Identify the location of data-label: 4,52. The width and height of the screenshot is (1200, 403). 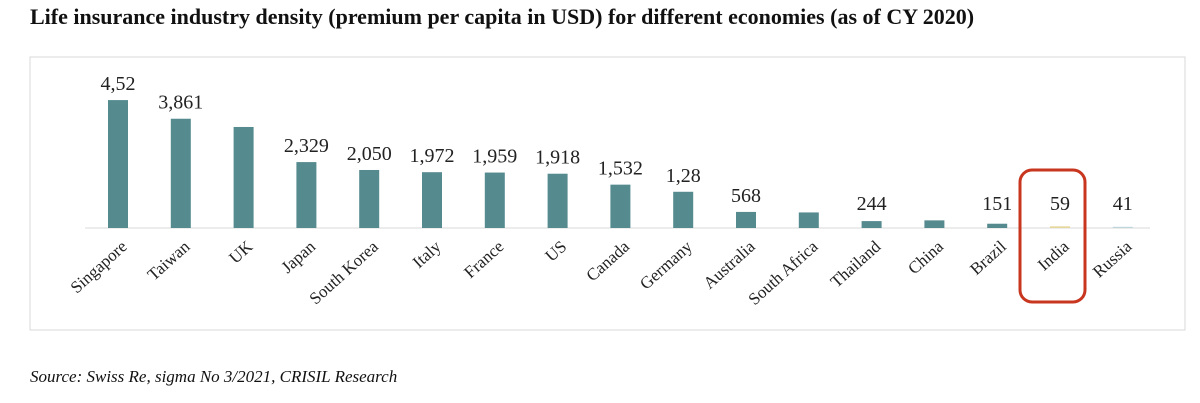
(118, 84).